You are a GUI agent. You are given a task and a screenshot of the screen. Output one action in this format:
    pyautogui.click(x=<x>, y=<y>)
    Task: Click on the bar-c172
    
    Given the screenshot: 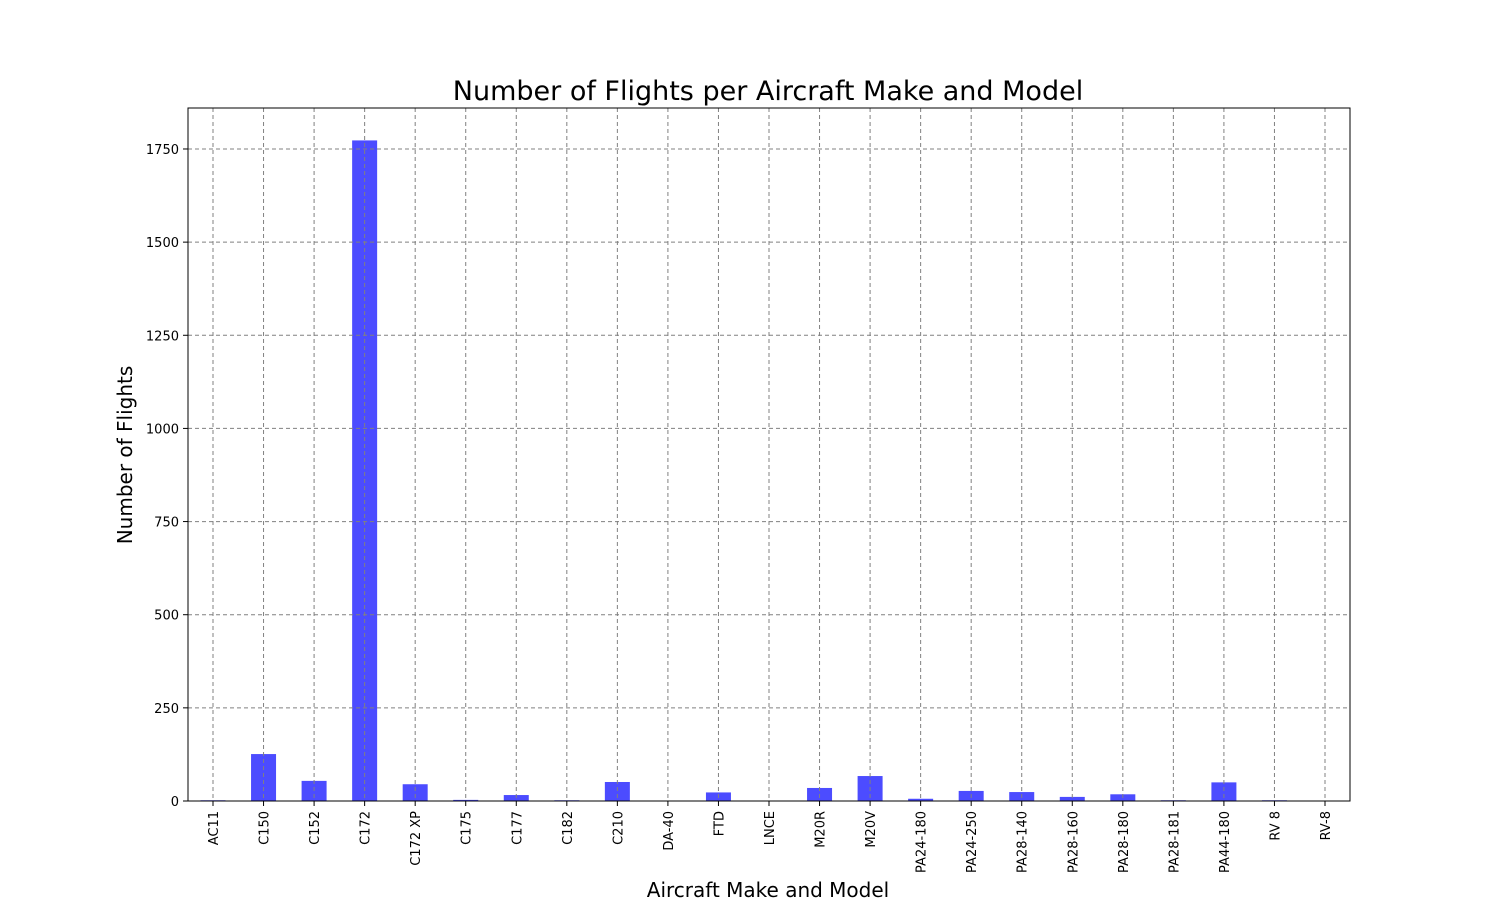 What is the action you would take?
    pyautogui.click(x=365, y=470)
    